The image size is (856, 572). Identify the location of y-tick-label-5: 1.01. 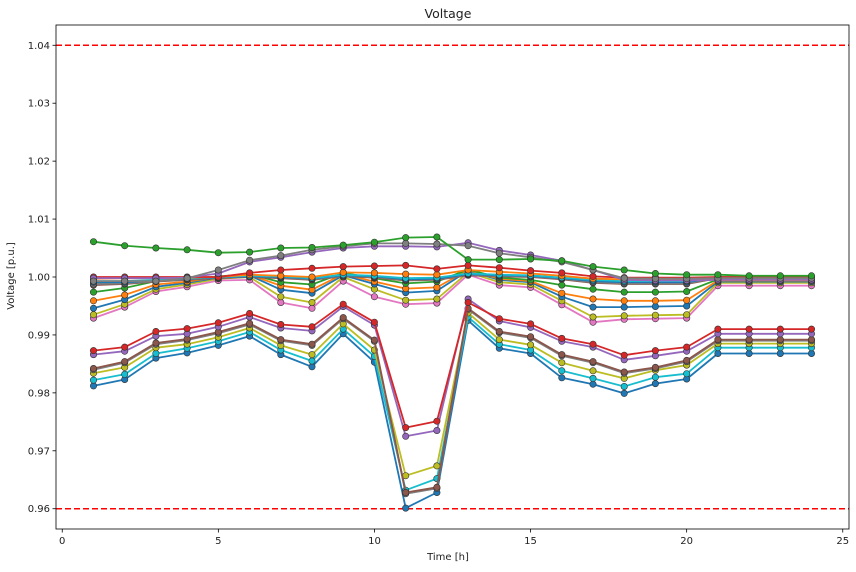
(39, 220).